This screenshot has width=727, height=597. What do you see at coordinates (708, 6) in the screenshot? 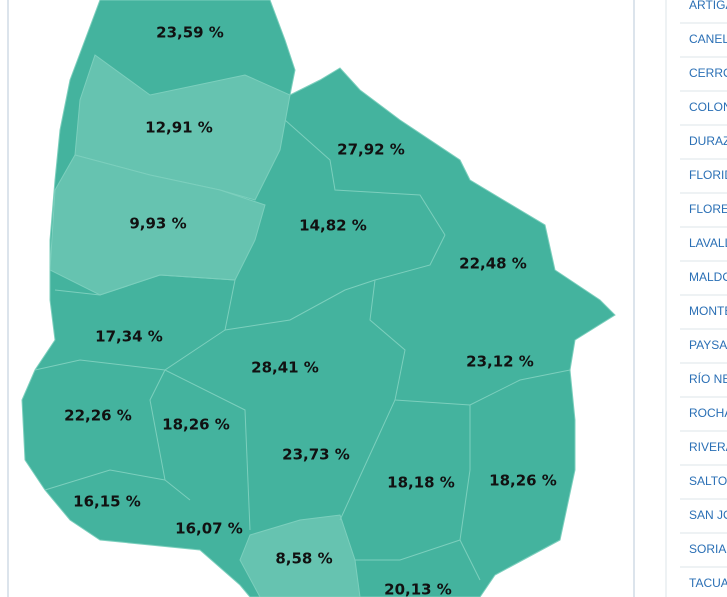
I see `department-item: ARTIGA` at bounding box center [708, 6].